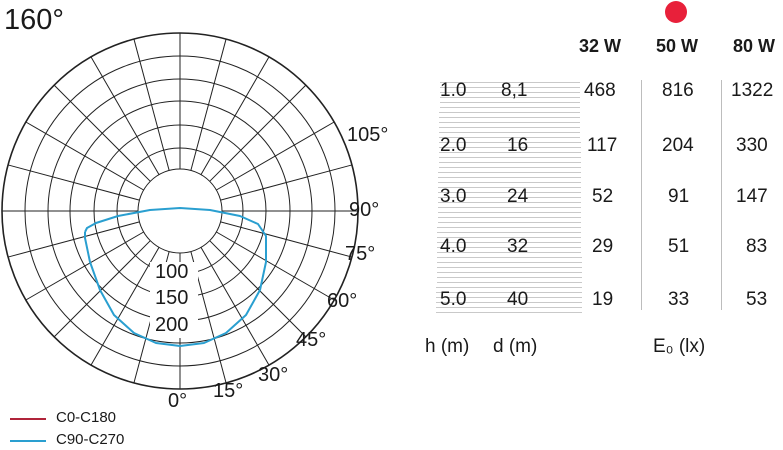  Describe the element at coordinates (752, 196) in the screenshot. I see `lux-80w-cell: 147` at that location.